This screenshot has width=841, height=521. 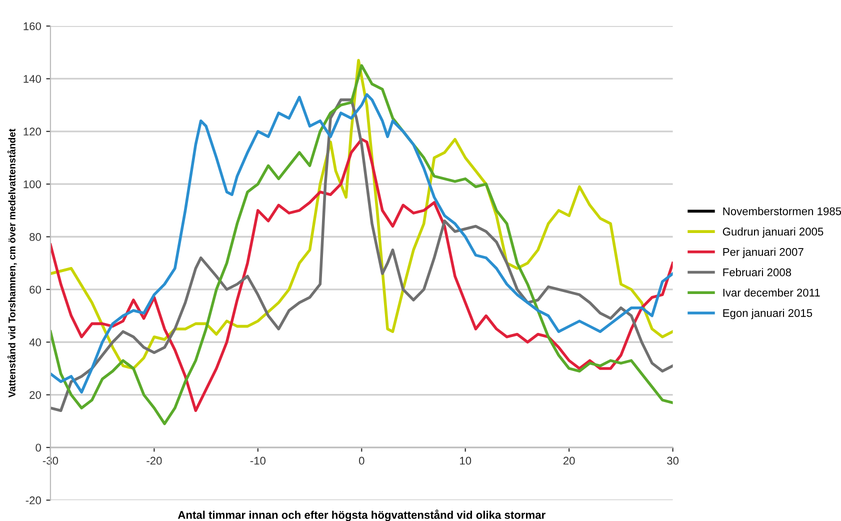 What do you see at coordinates (673, 460) in the screenshot?
I see `x-tick-label: 30` at bounding box center [673, 460].